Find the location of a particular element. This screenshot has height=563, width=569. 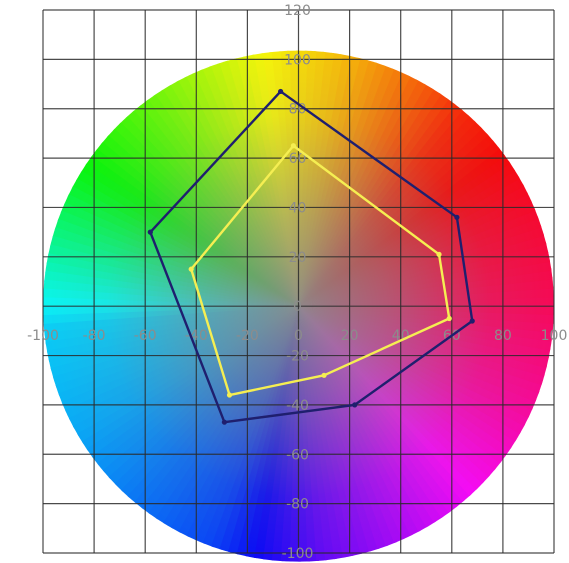

y-tick-label: -60 is located at coordinates (297, 455).